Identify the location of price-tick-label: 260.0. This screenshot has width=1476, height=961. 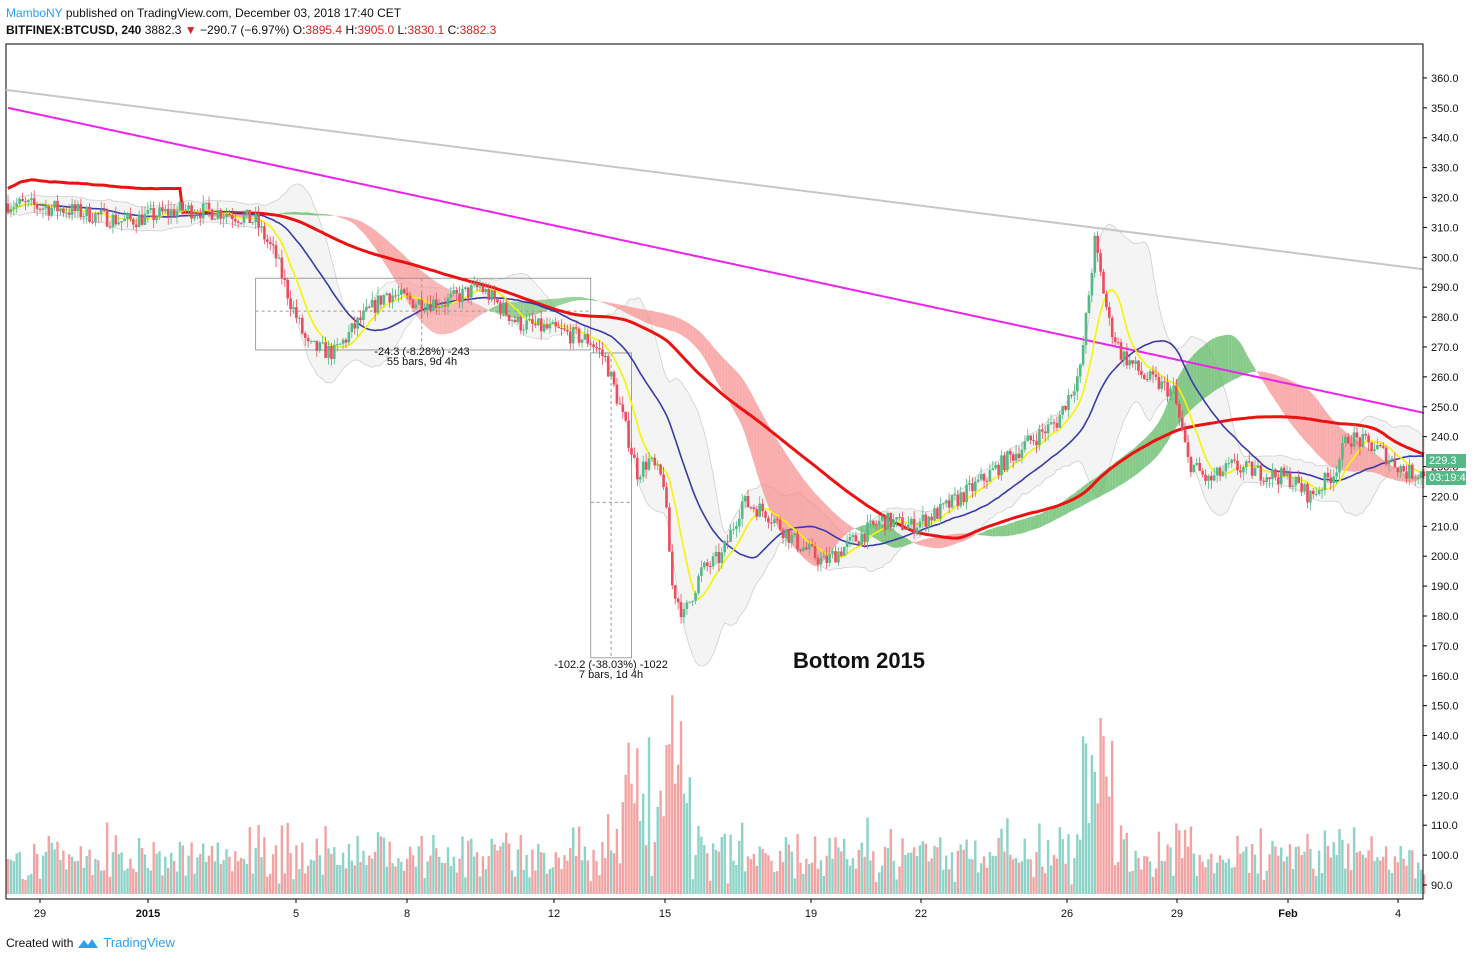
(1445, 378).